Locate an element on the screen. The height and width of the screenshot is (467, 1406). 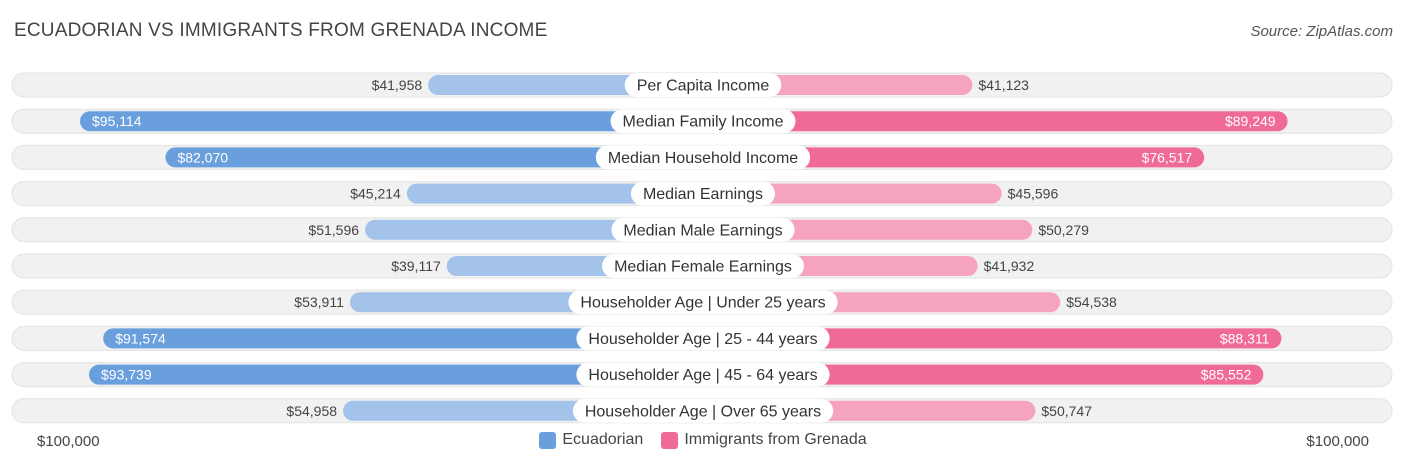
category-label: Householder Age | Under 25 years is located at coordinates (702, 303).